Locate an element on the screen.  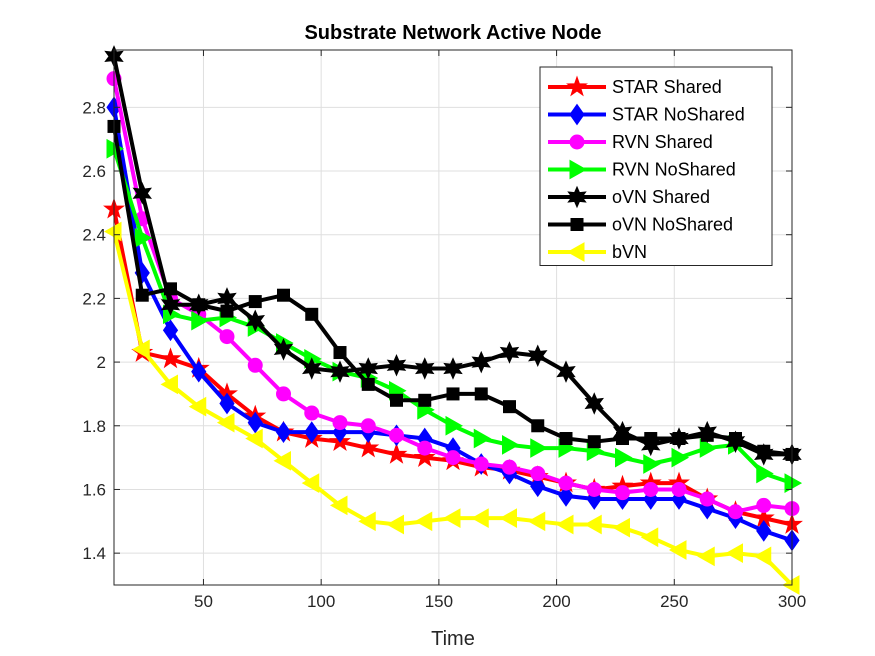
y-tick-label: 2.2 is located at coordinates (94, 298).